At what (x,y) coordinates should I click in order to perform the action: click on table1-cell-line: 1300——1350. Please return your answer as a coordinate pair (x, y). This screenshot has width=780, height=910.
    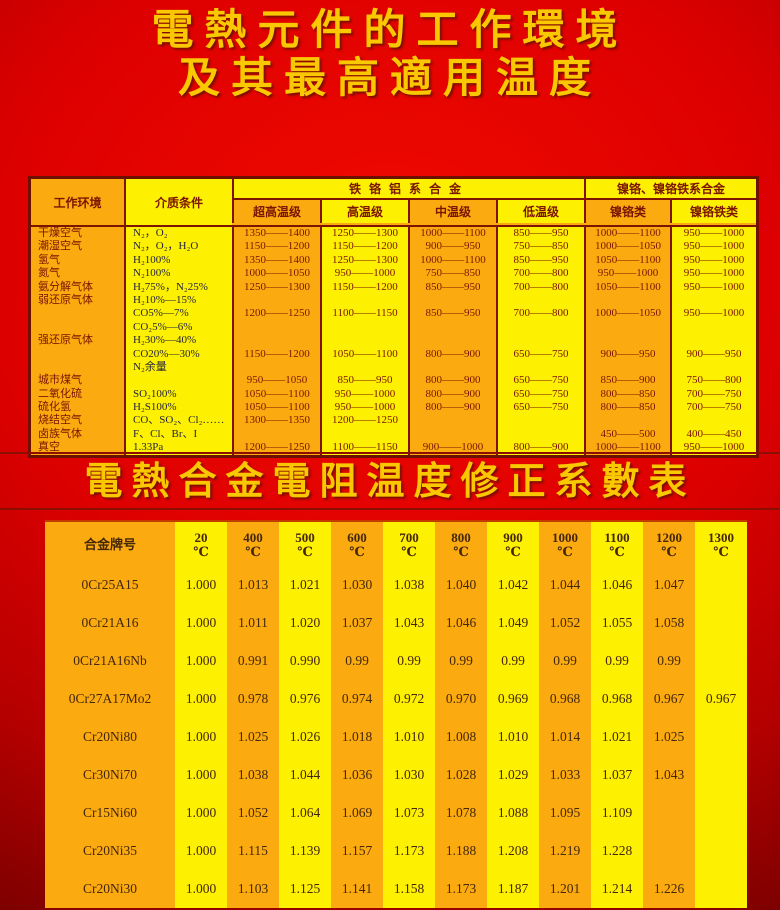
    Looking at the image, I should click on (277, 420).